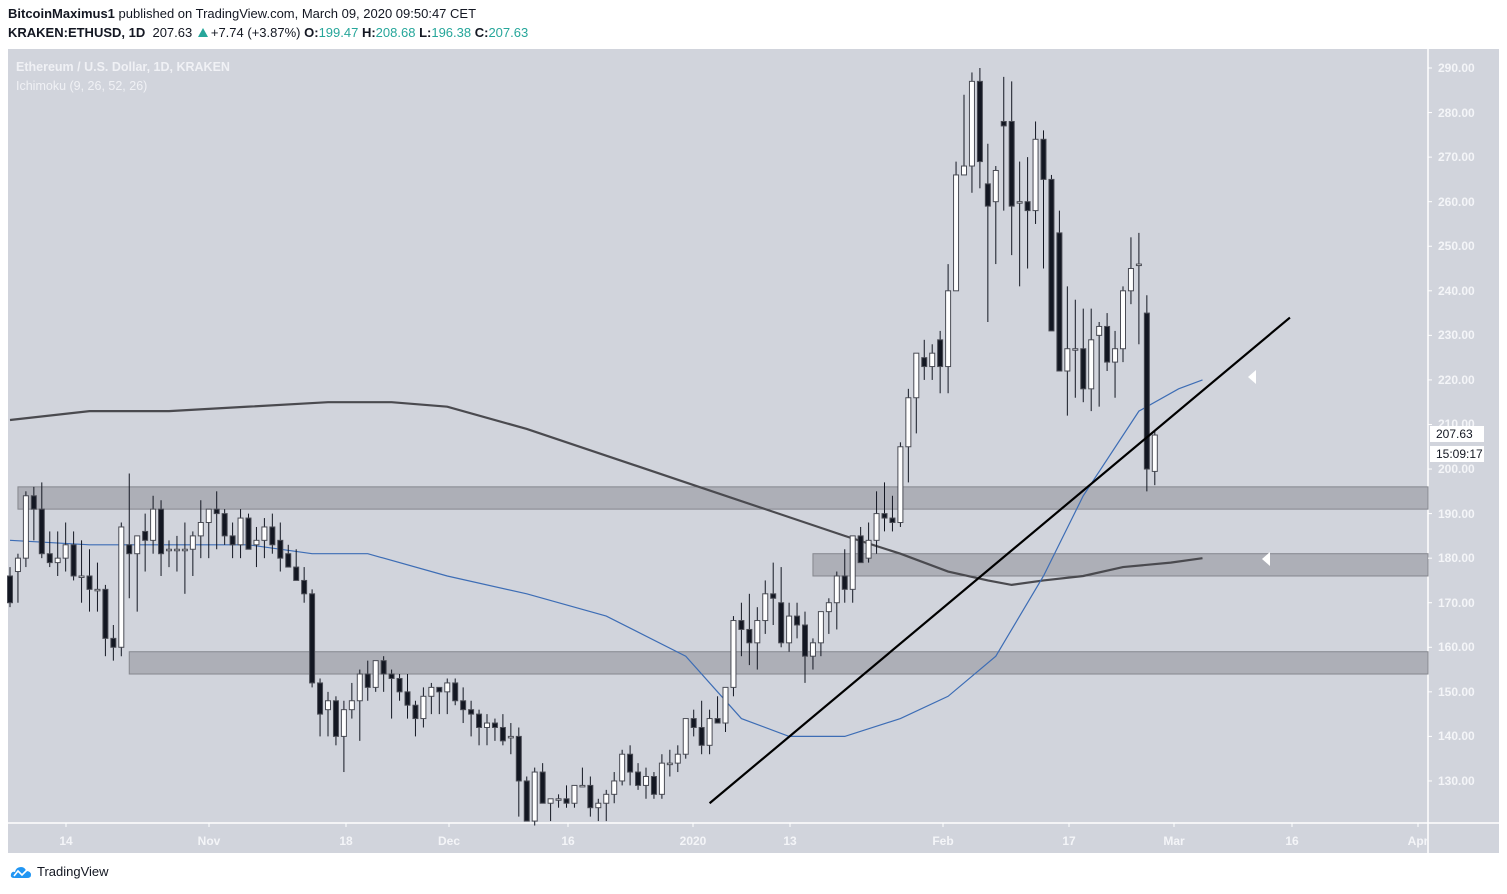  What do you see at coordinates (1418, 841) in the screenshot?
I see `time-tick-label: Apr` at bounding box center [1418, 841].